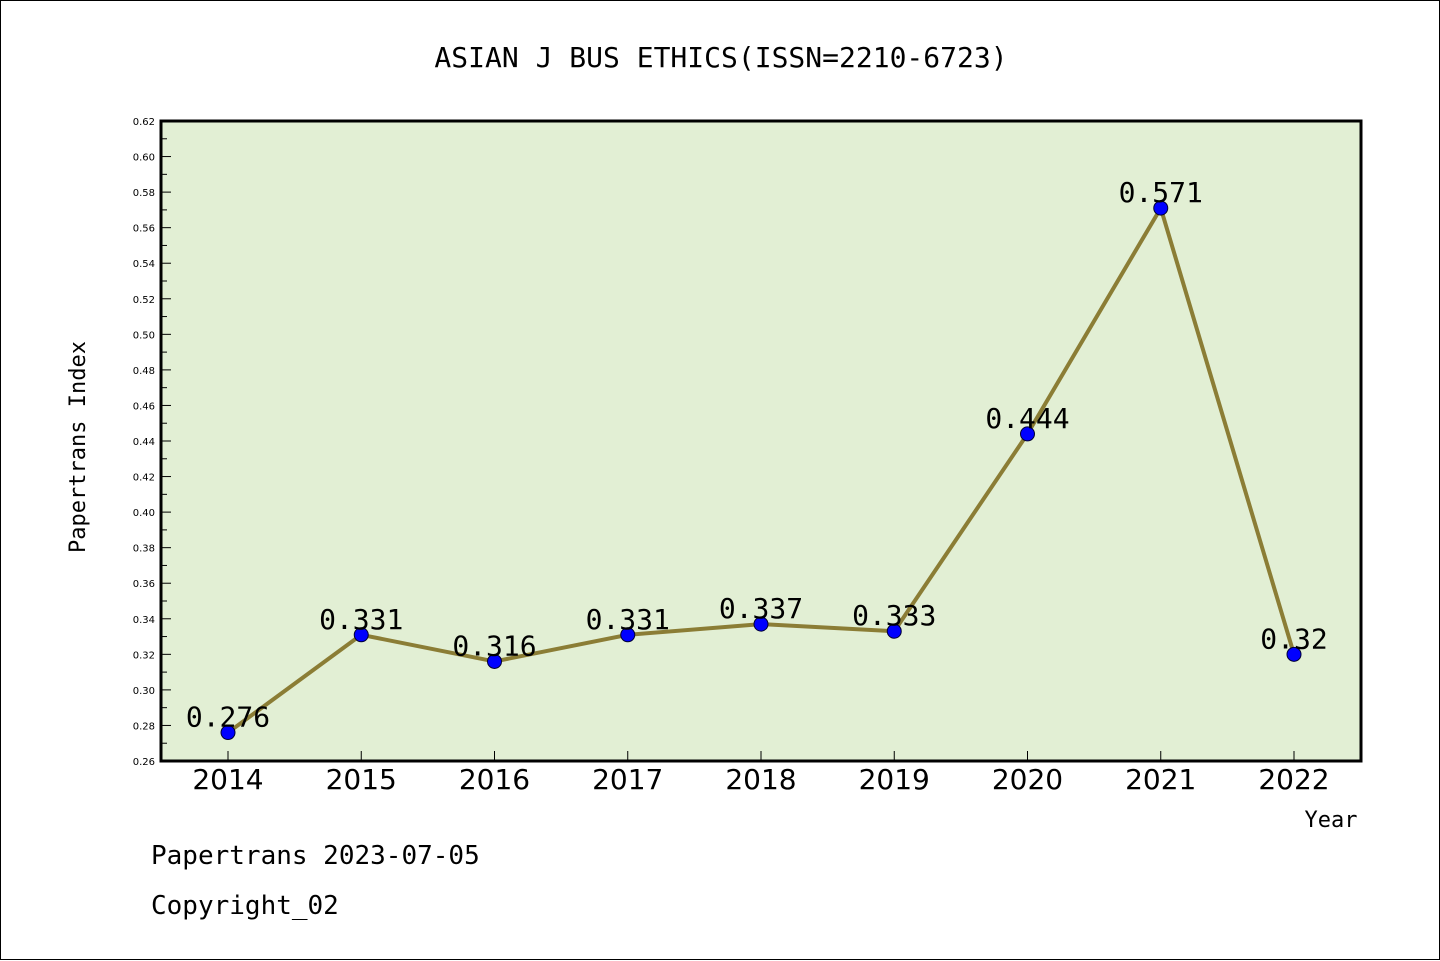  What do you see at coordinates (720, 57) in the screenshot?
I see `chart-title: ASIAN J BUS ETHICS(ISSN=2210-6723)` at bounding box center [720, 57].